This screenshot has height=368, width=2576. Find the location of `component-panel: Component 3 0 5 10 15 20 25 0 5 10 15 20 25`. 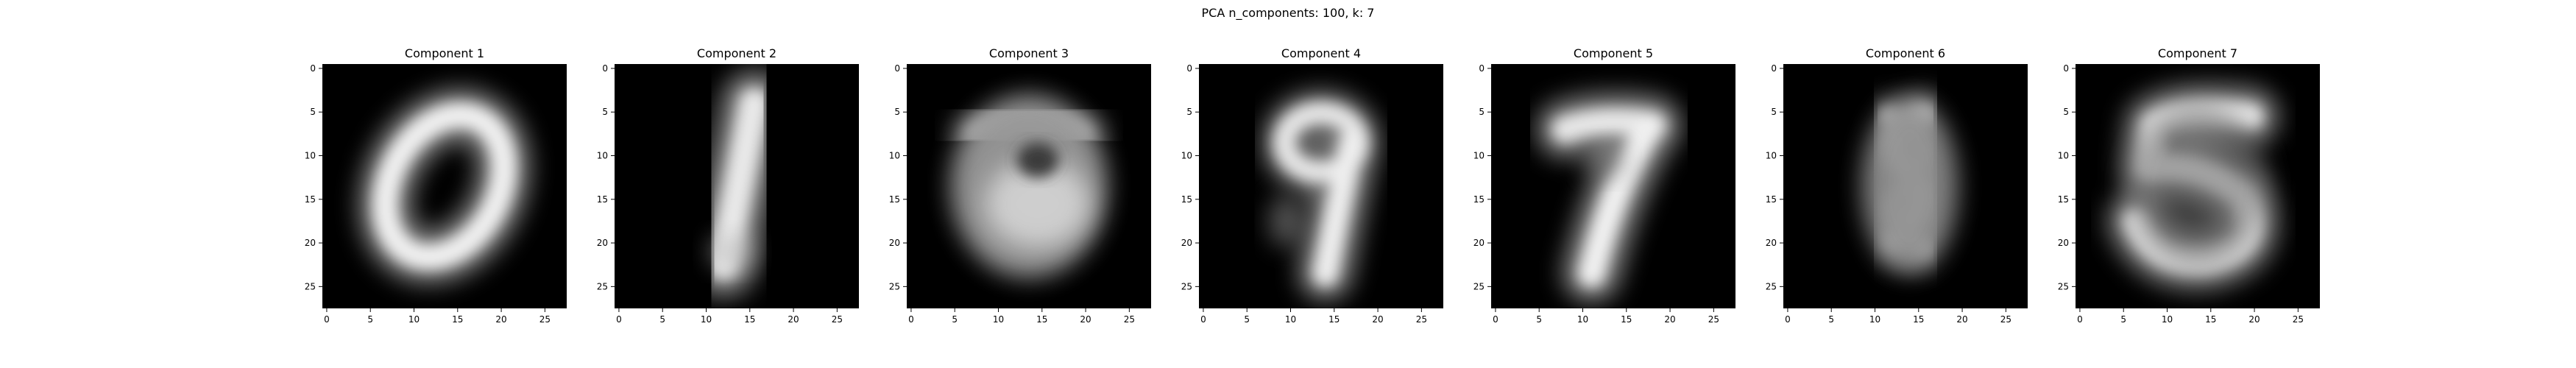

component-panel: Component 3 0 5 10 15 20 25 0 5 10 15 20 25 is located at coordinates (1020, 185).